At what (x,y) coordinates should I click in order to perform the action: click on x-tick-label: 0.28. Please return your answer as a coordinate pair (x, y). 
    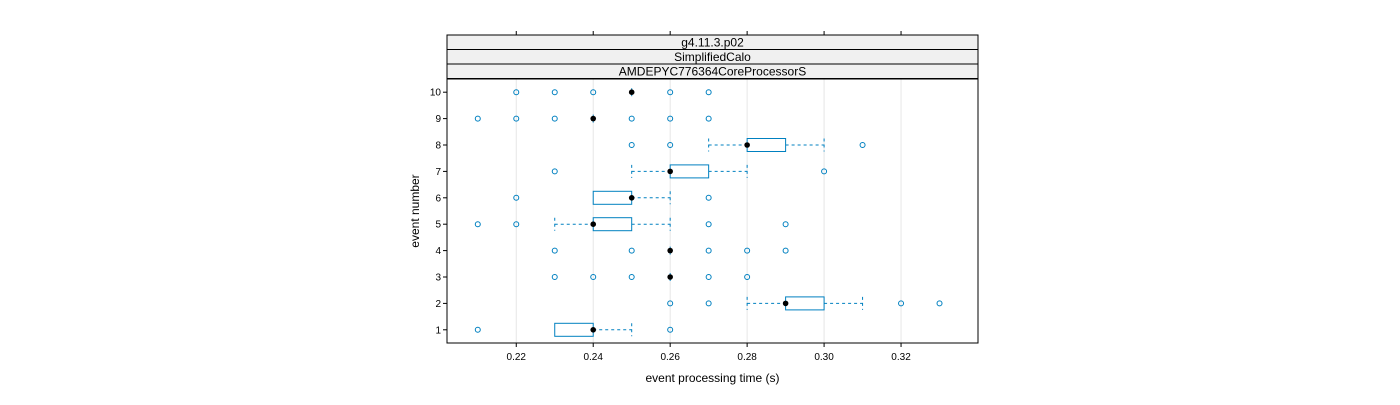
    Looking at the image, I should click on (747, 357).